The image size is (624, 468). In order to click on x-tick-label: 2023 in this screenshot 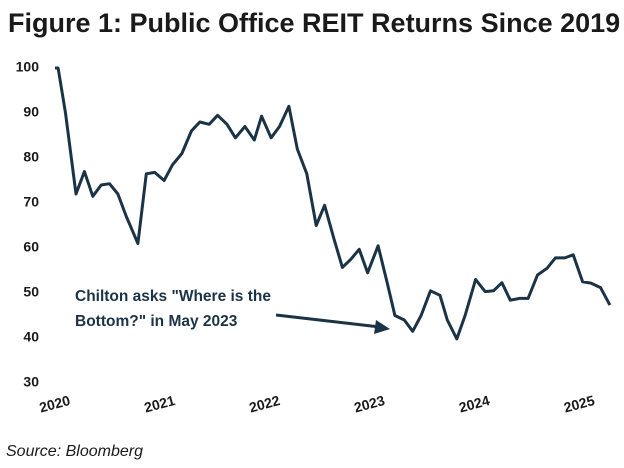, I will do `click(369, 404)`.